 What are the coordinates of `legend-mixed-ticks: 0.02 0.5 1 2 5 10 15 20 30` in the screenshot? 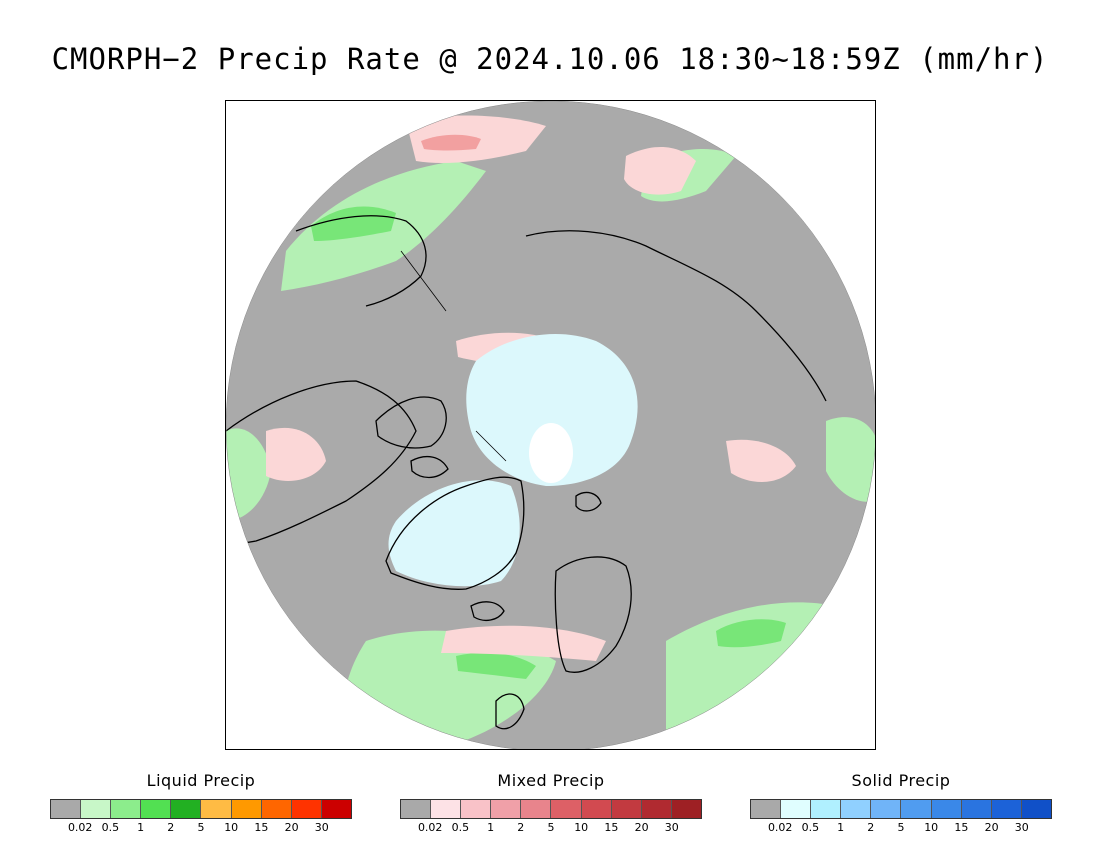 It's located at (551, 828).